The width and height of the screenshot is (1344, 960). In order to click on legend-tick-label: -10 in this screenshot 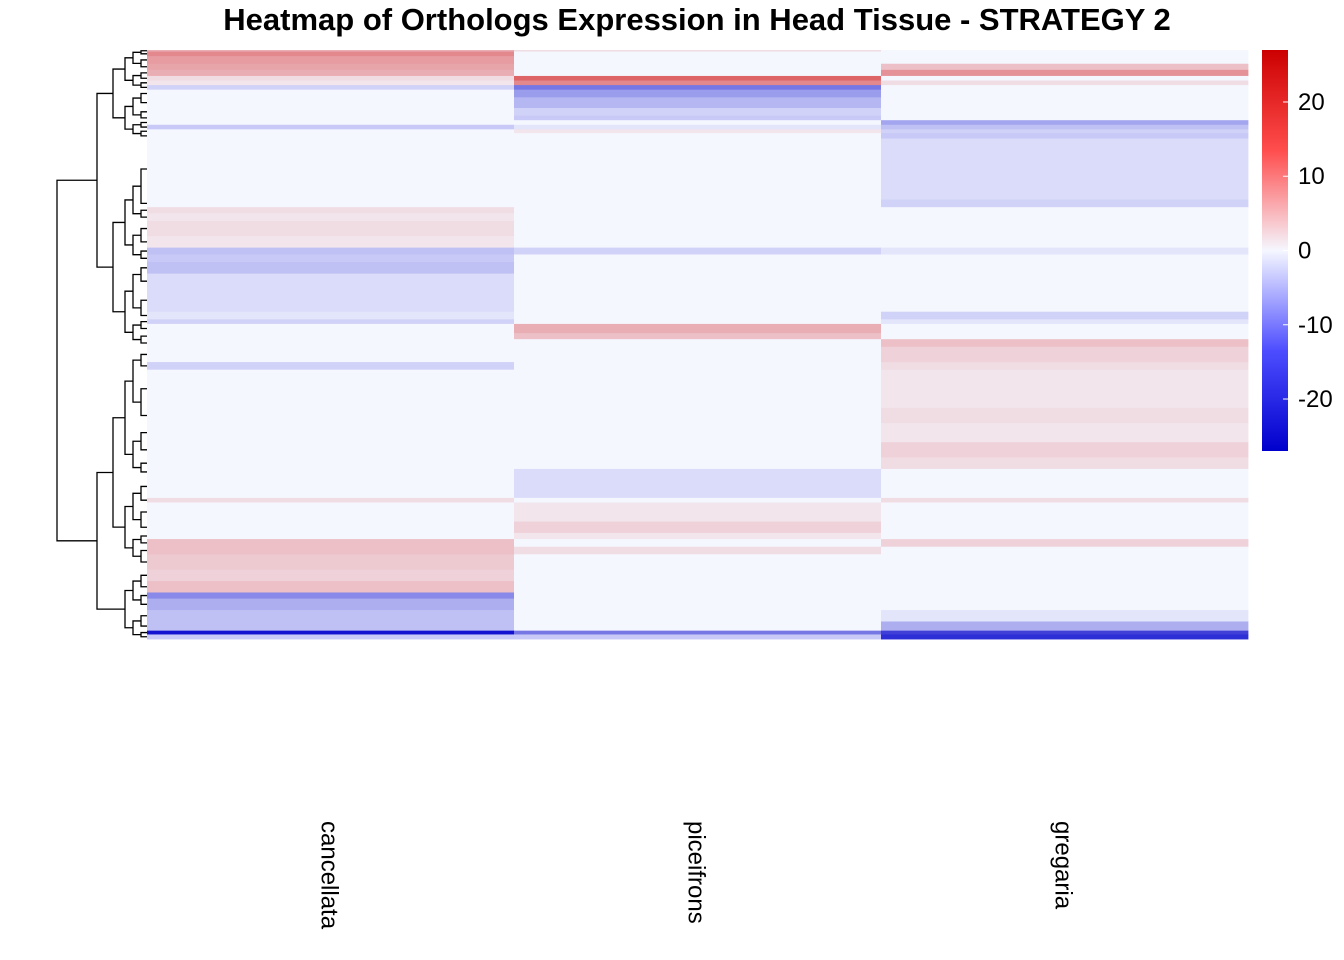, I will do `click(1315, 325)`.